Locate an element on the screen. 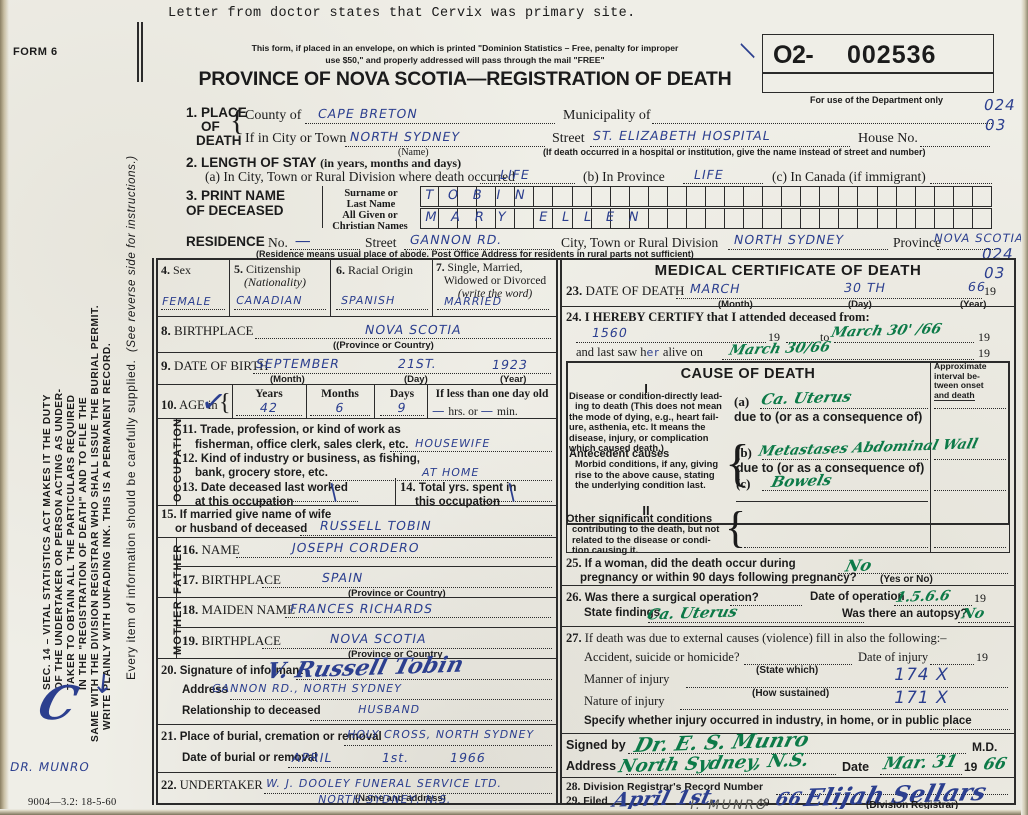 This screenshot has height=815, width=1028. injury-year-prefix: 19 is located at coordinates (982, 657).